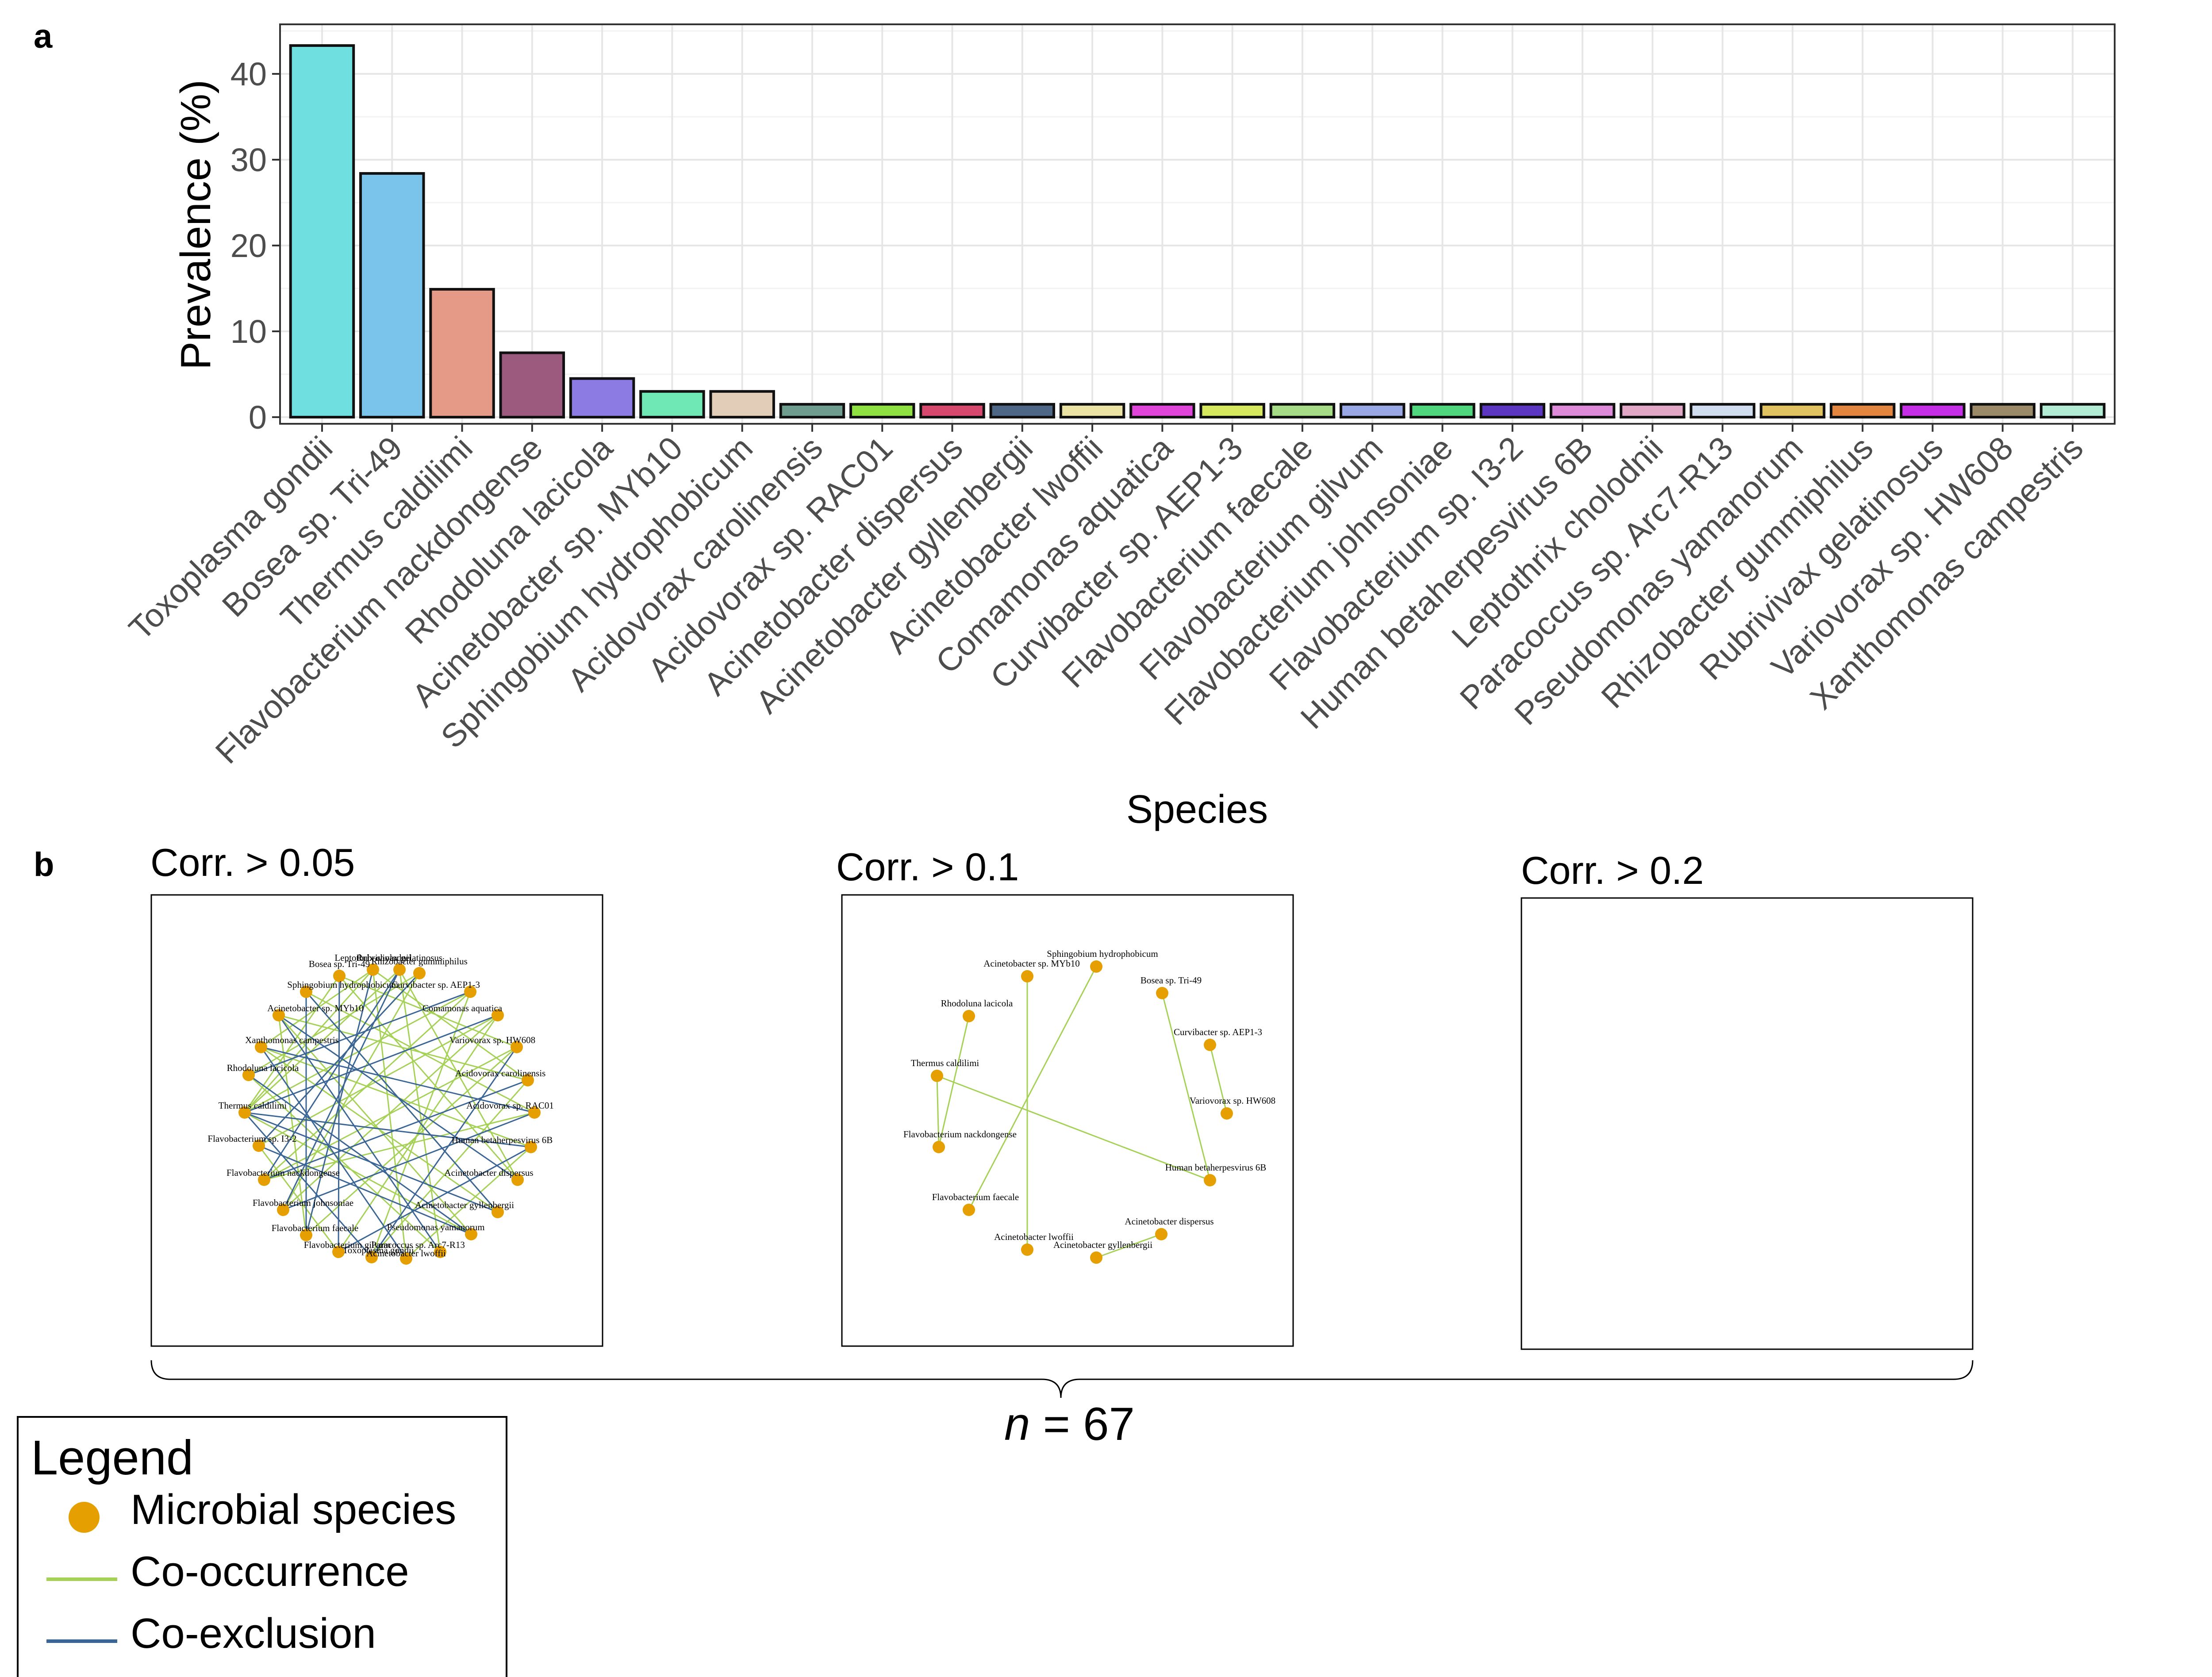  Describe the element at coordinates (1103, 1245) in the screenshot. I see `species-node-label: Acinetobacter gyllenbergii` at that location.